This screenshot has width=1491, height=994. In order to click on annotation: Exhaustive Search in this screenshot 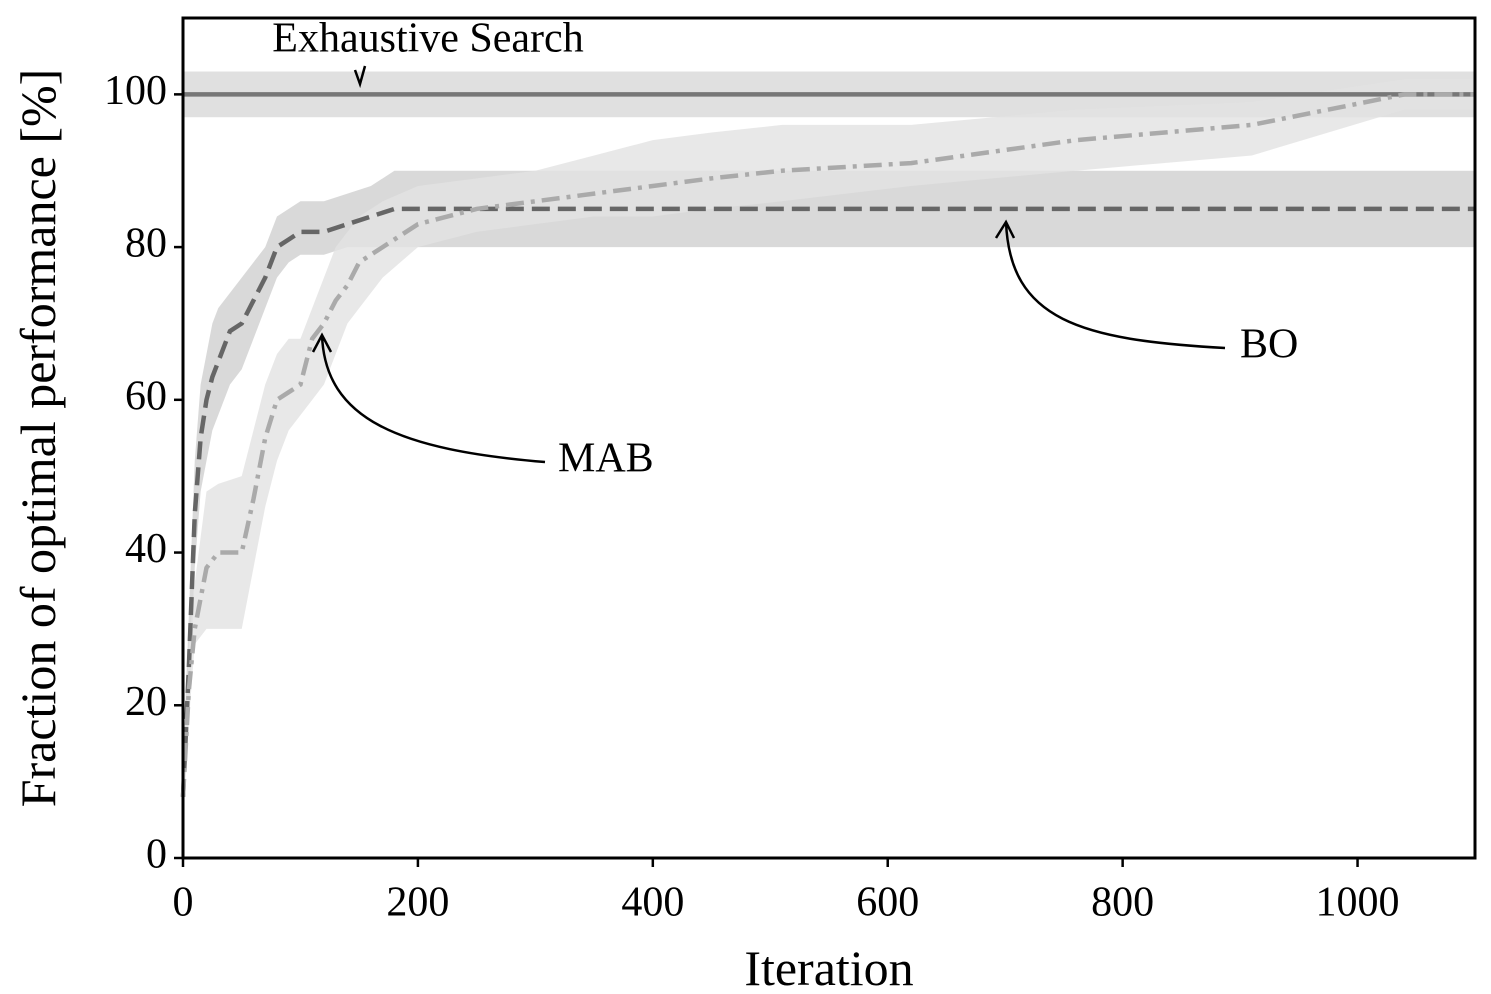, I will do `click(427, 39)`.